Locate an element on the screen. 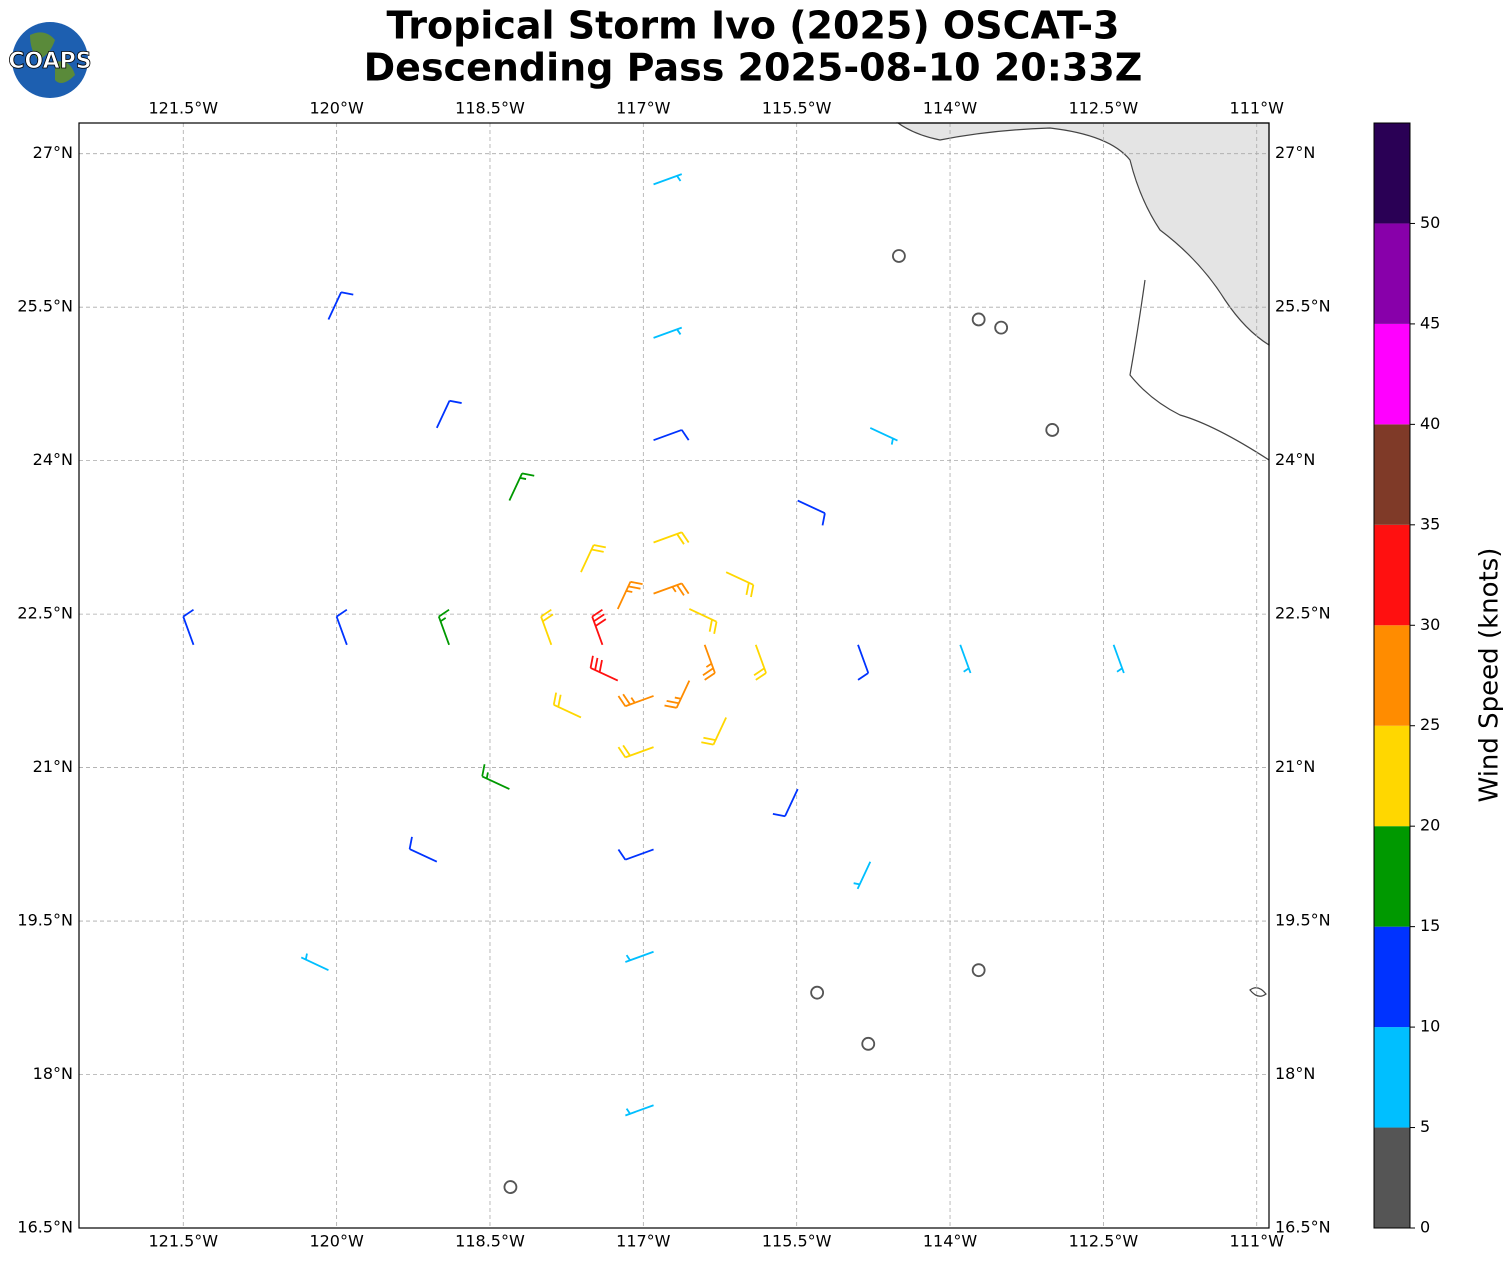  colorbar-tick-label: 30 is located at coordinates (1430, 624).